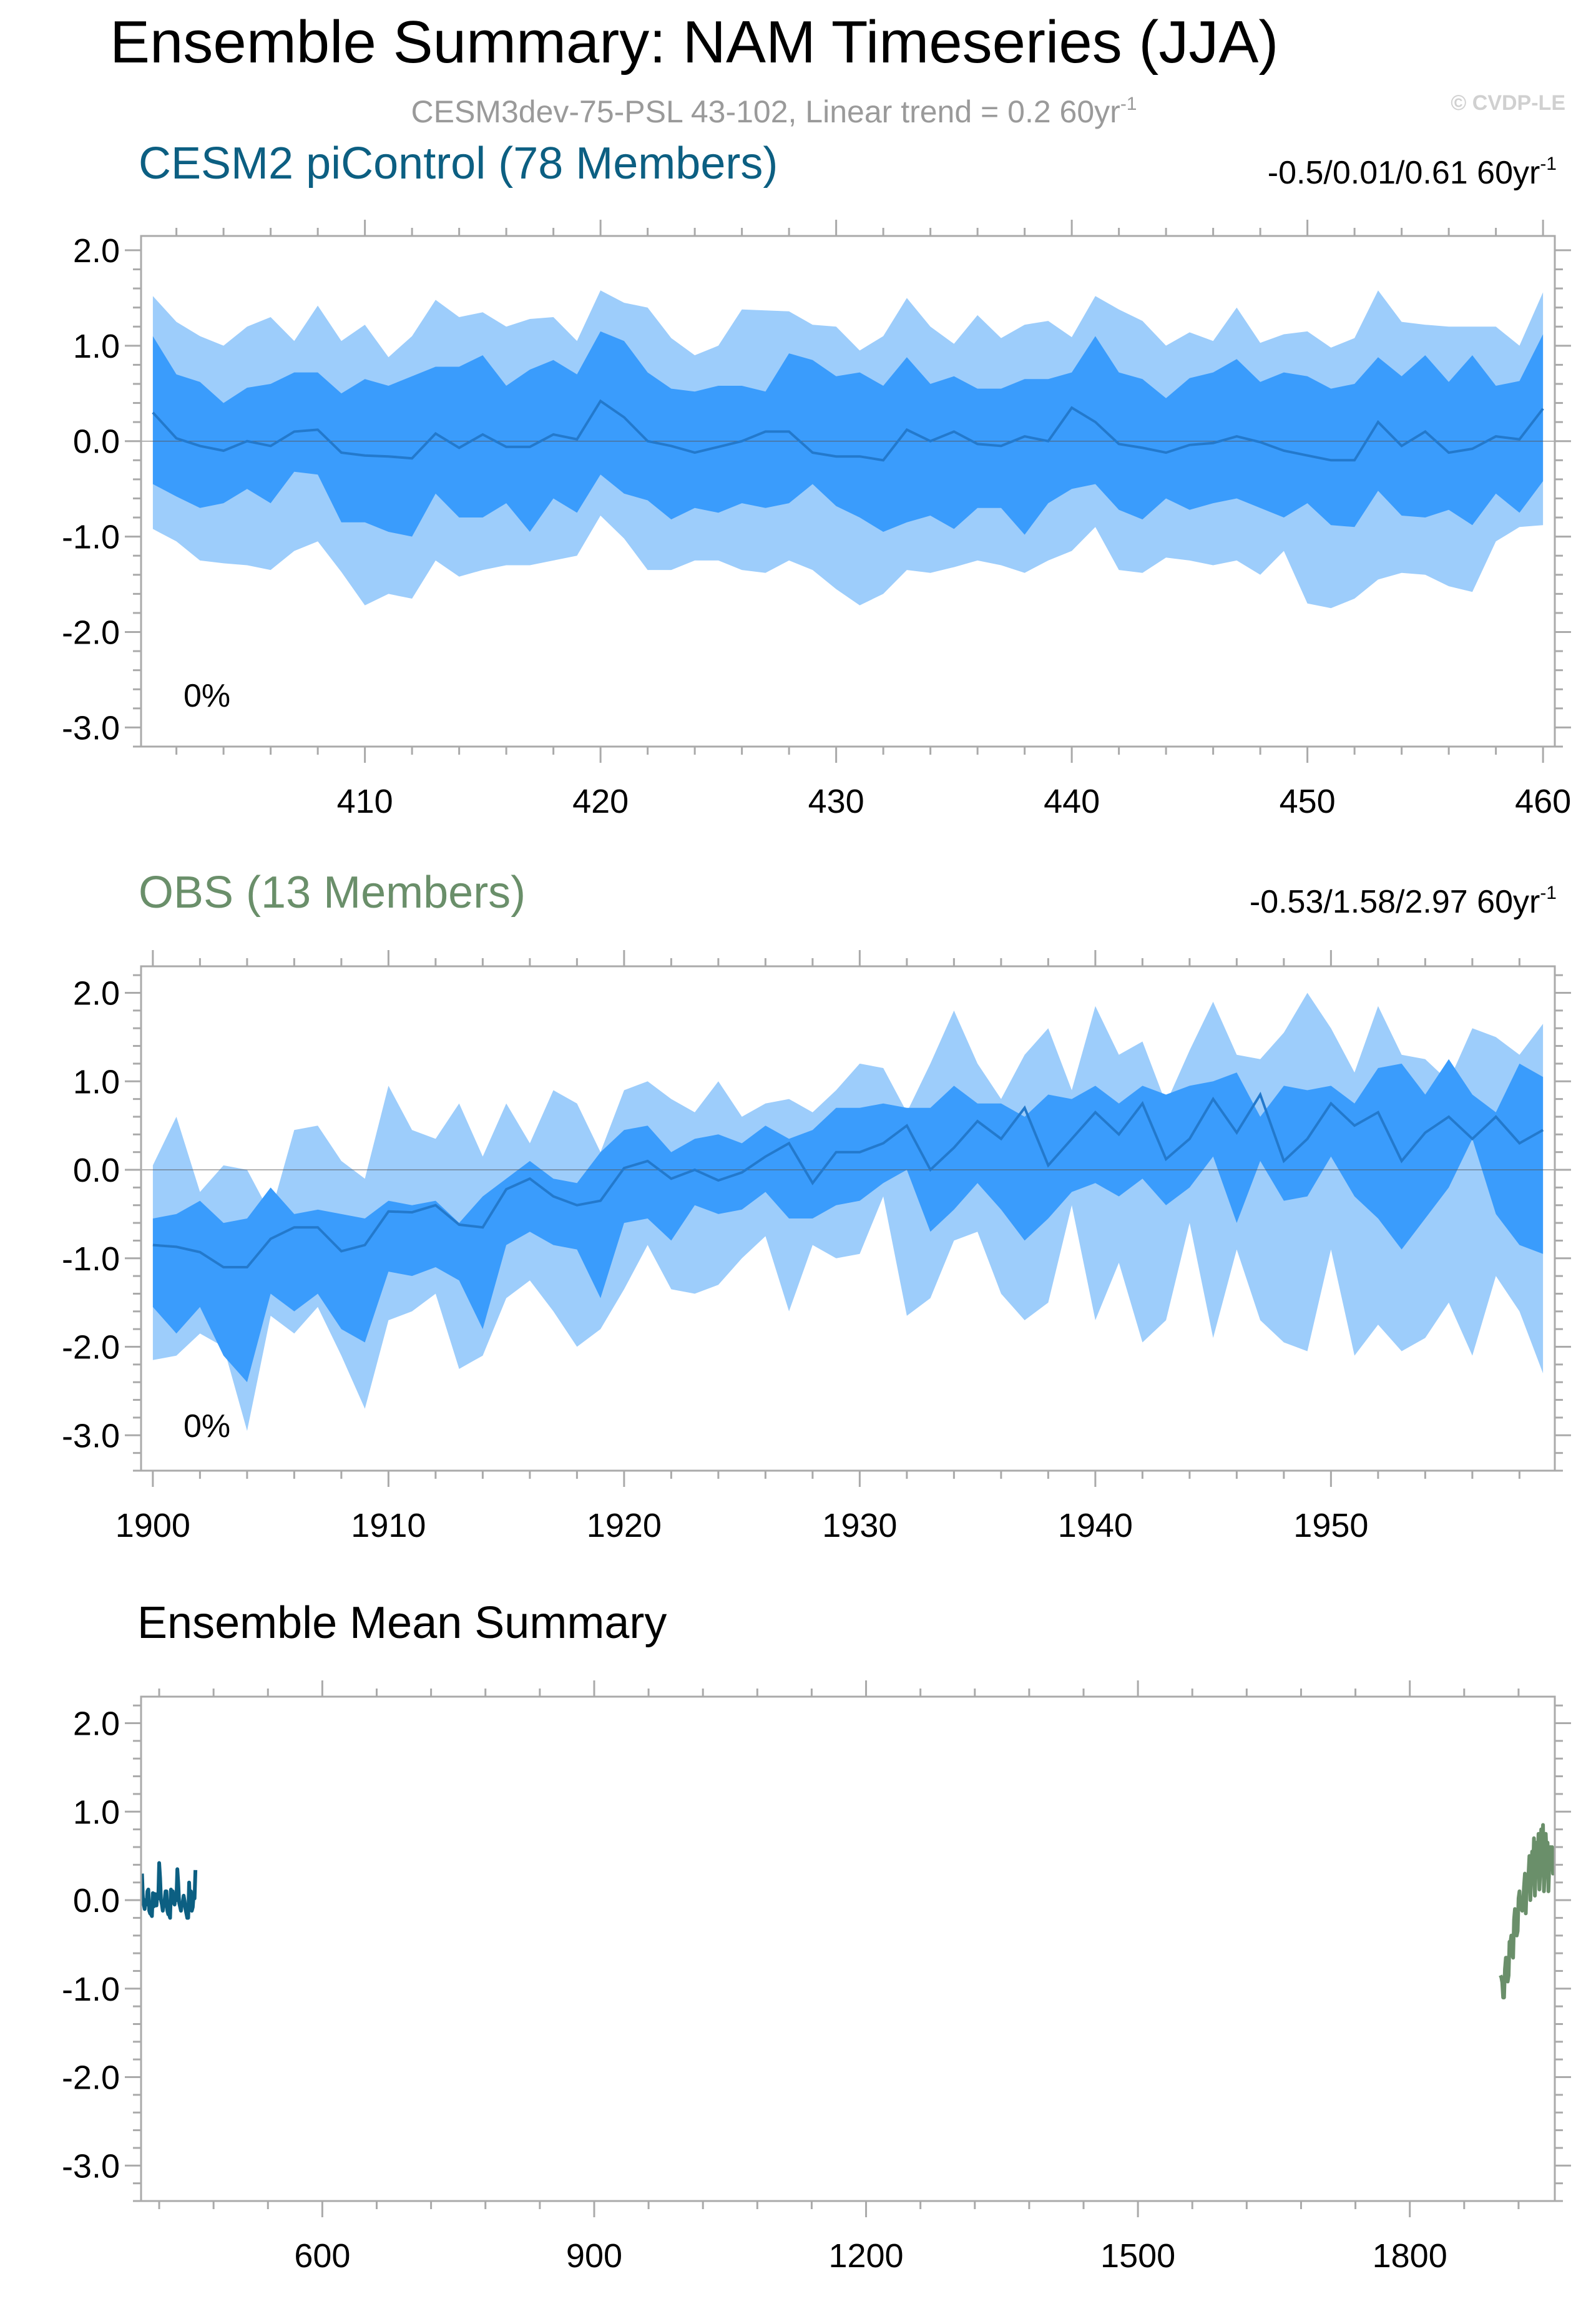  What do you see at coordinates (389, 1525) in the screenshot?
I see `obs-xtick-label: 1910` at bounding box center [389, 1525].